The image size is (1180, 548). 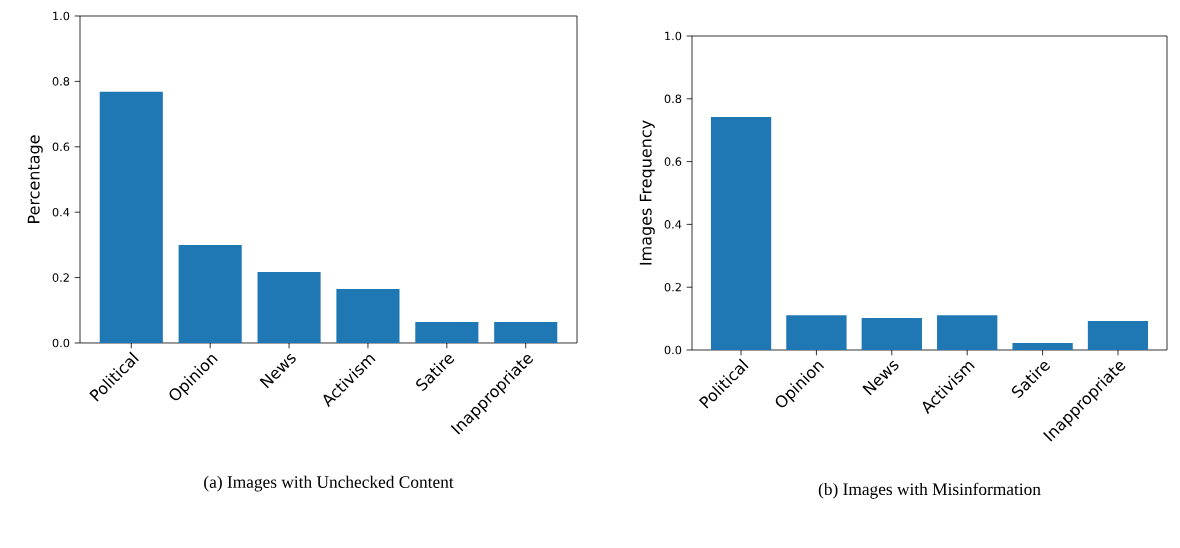 I want to click on text: (a) Images with Unchecked Content, so click(x=329, y=483).